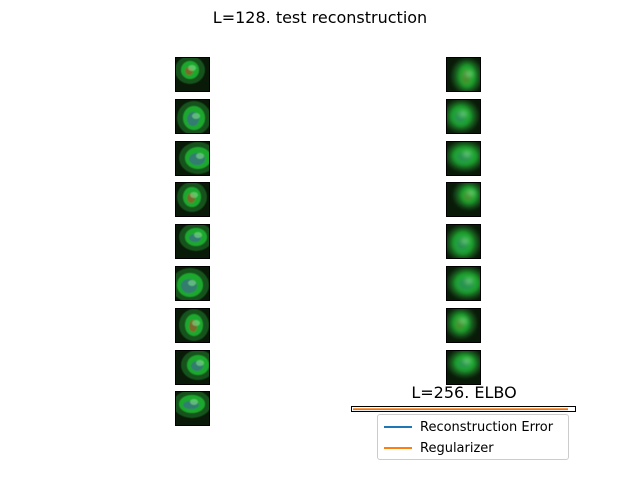 This screenshot has height=480, width=640. I want to click on legend-label-reconstruction-error: Reconstruction Error, so click(487, 427).